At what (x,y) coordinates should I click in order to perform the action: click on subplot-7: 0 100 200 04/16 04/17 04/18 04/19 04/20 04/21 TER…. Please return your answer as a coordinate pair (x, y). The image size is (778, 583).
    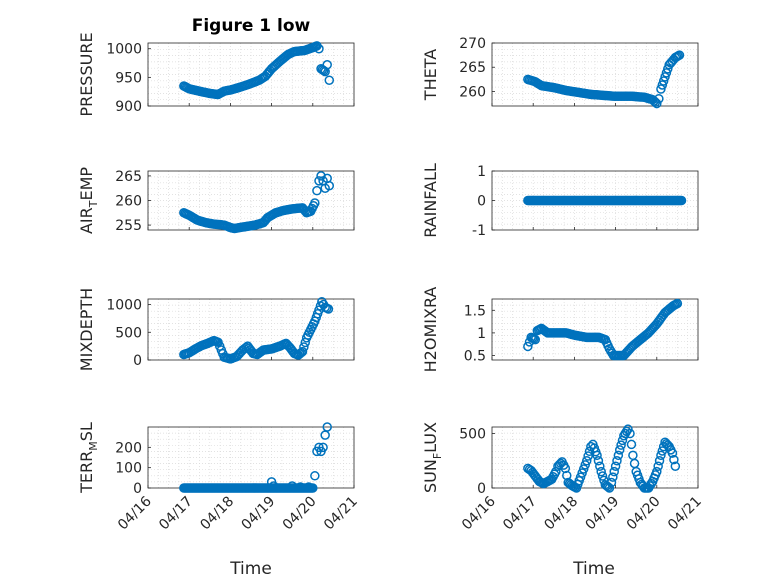
    Looking at the image, I should click on (219, 477).